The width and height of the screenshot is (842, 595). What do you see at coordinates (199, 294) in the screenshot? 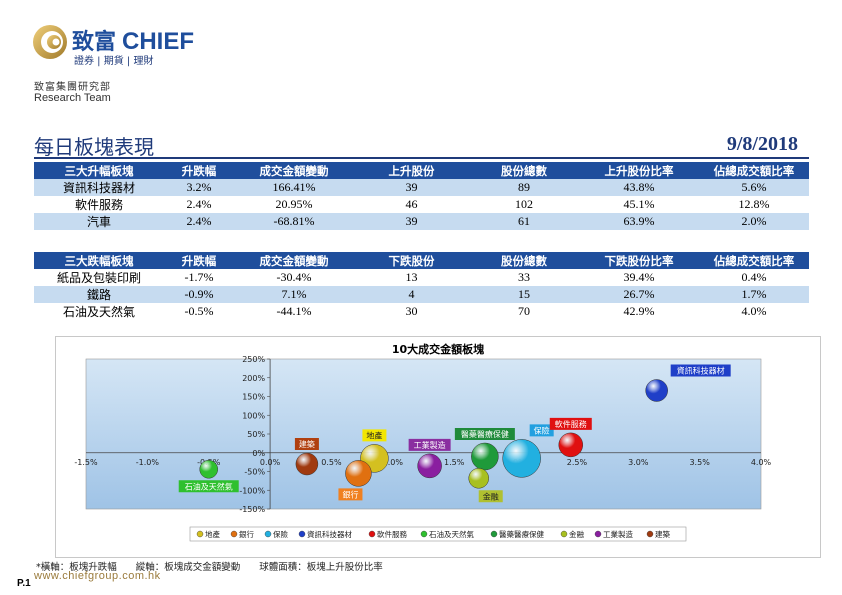
I see `table-cell: -0.9%` at bounding box center [199, 294].